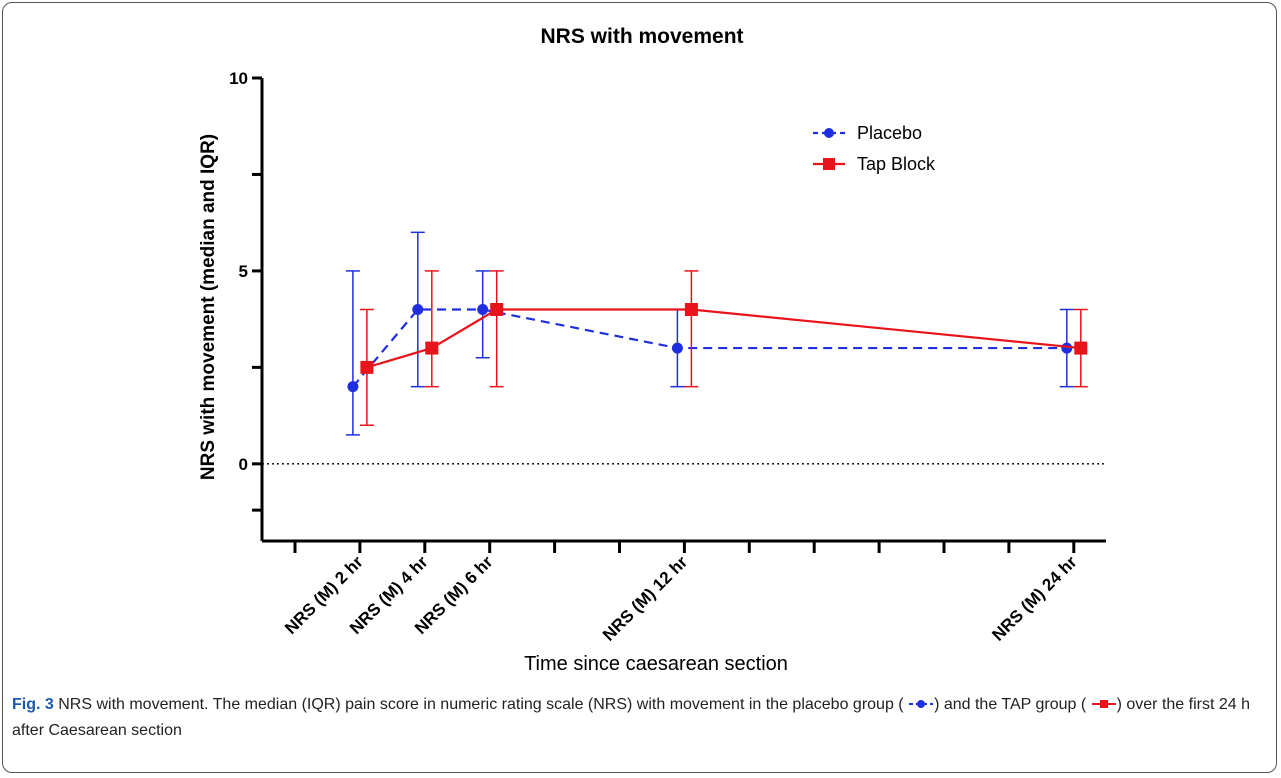 This screenshot has height=778, width=1281. Describe the element at coordinates (1010, 704) in the screenshot. I see `caption-text-2: ) and the TAP group (` at that location.